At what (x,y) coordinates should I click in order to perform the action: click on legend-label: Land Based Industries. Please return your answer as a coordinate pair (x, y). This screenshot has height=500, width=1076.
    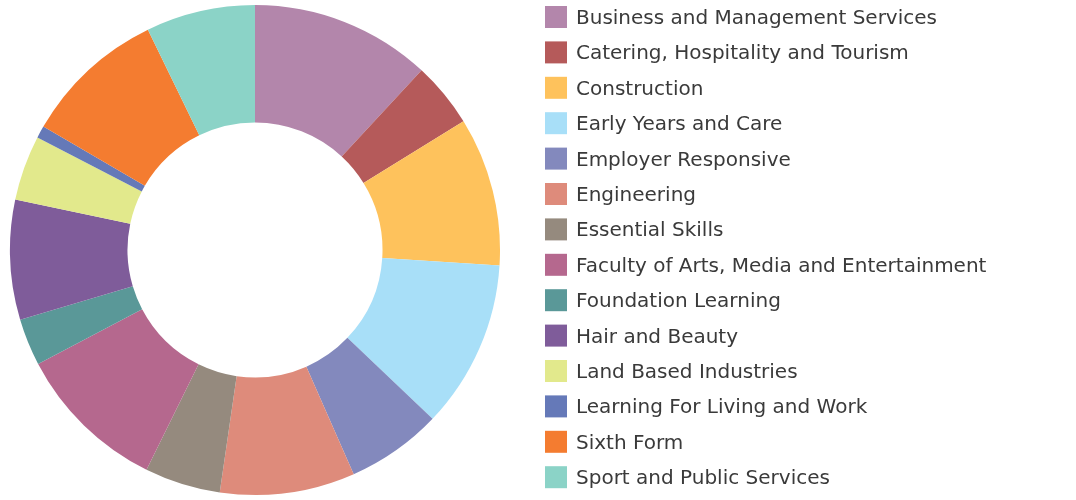
    Looking at the image, I should click on (687, 371).